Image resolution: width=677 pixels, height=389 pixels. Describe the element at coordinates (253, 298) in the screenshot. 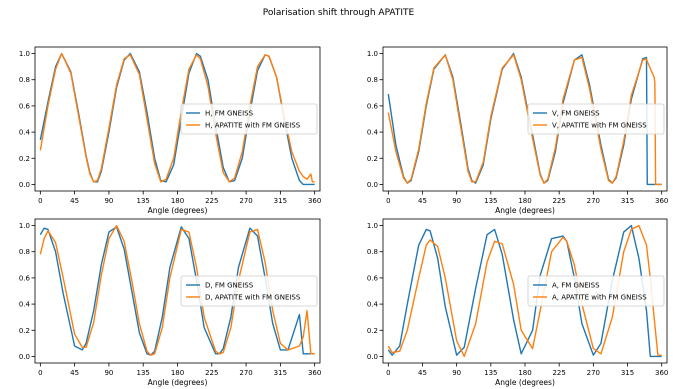

I see `legend-entry-2: D, APATITE with FM GNEISS` at that location.